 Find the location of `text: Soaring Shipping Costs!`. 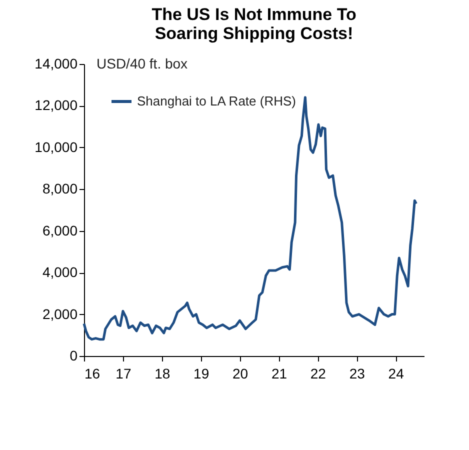

text: Soaring Shipping Costs! is located at coordinates (254, 33).